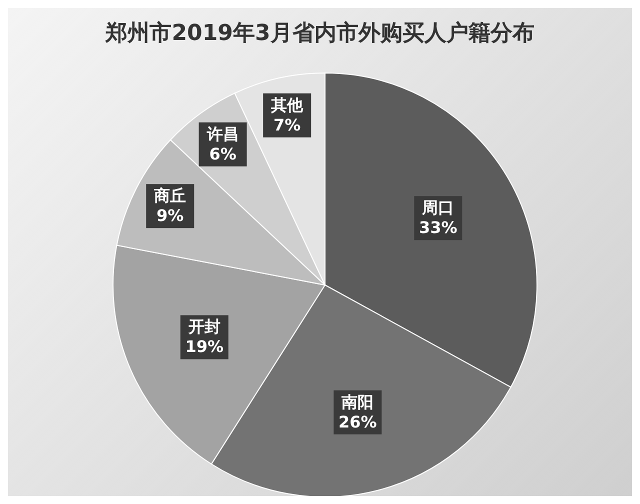  What do you see at coordinates (357, 422) in the screenshot?
I see `data-label: 26%` at bounding box center [357, 422].